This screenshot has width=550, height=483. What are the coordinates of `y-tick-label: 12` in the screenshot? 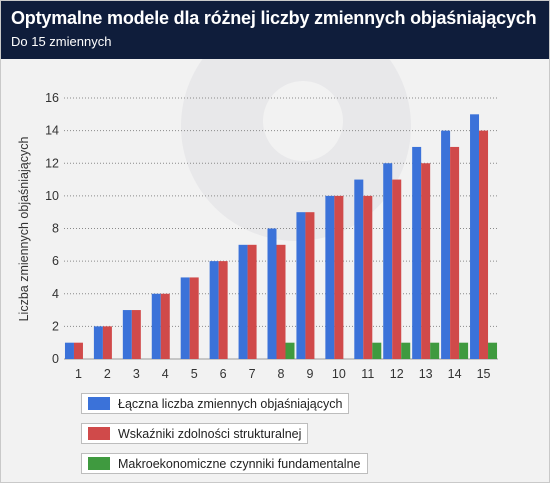 It's located at (52, 163).